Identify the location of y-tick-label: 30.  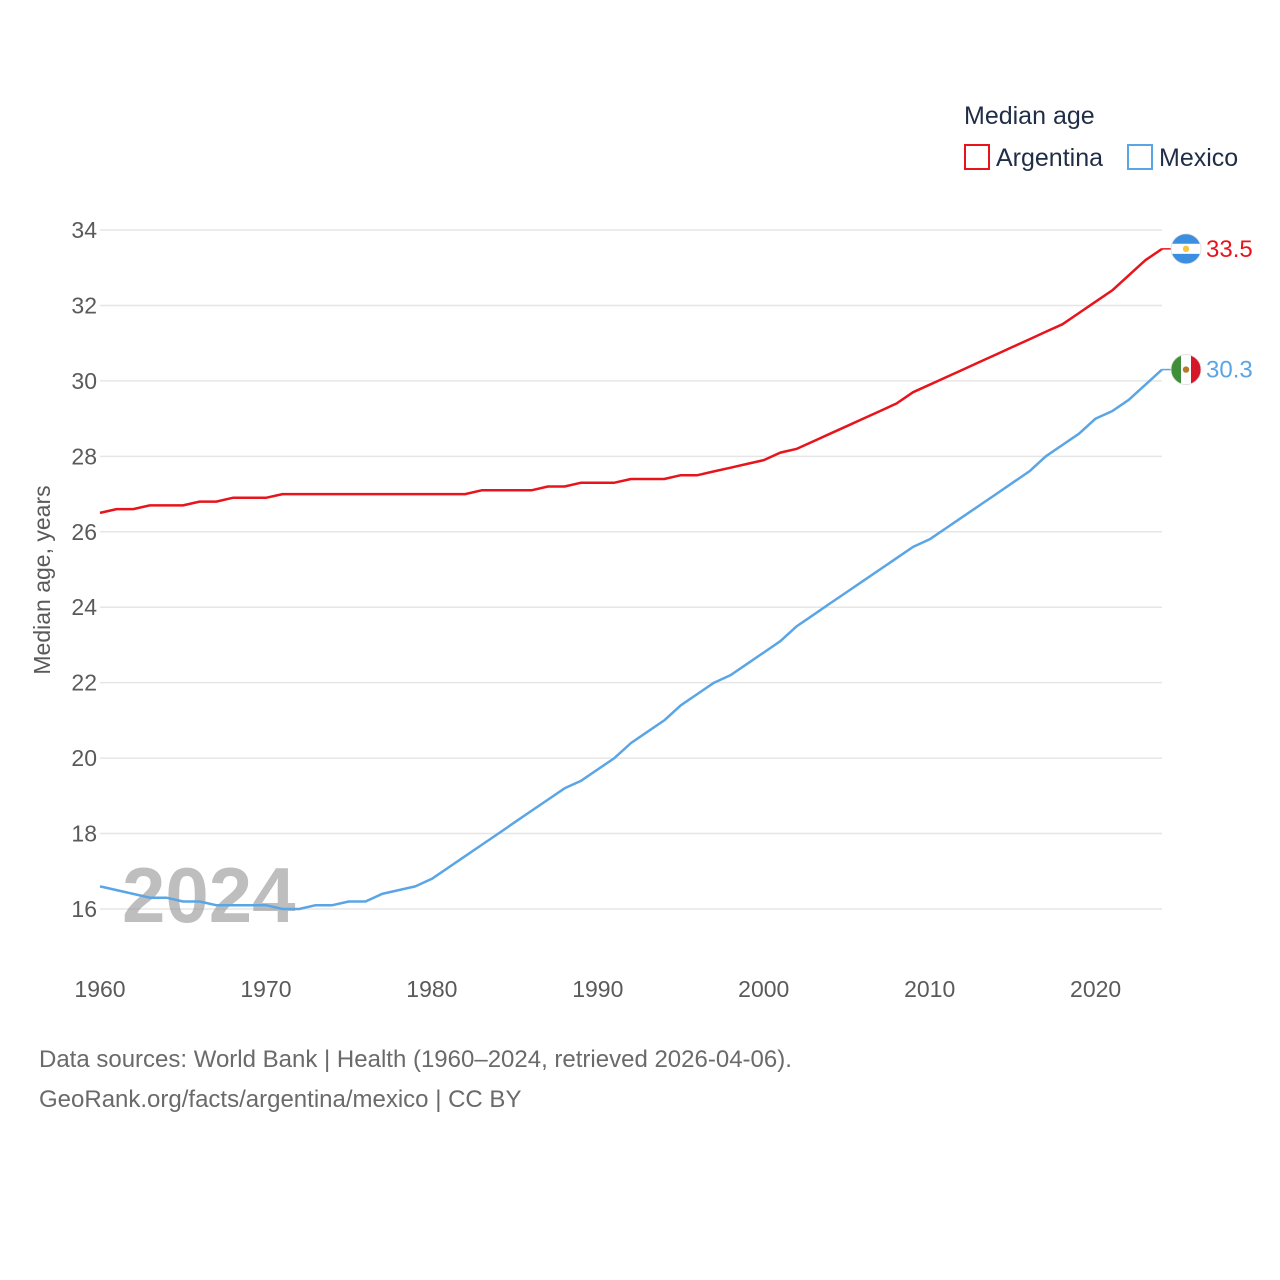
(84, 381).